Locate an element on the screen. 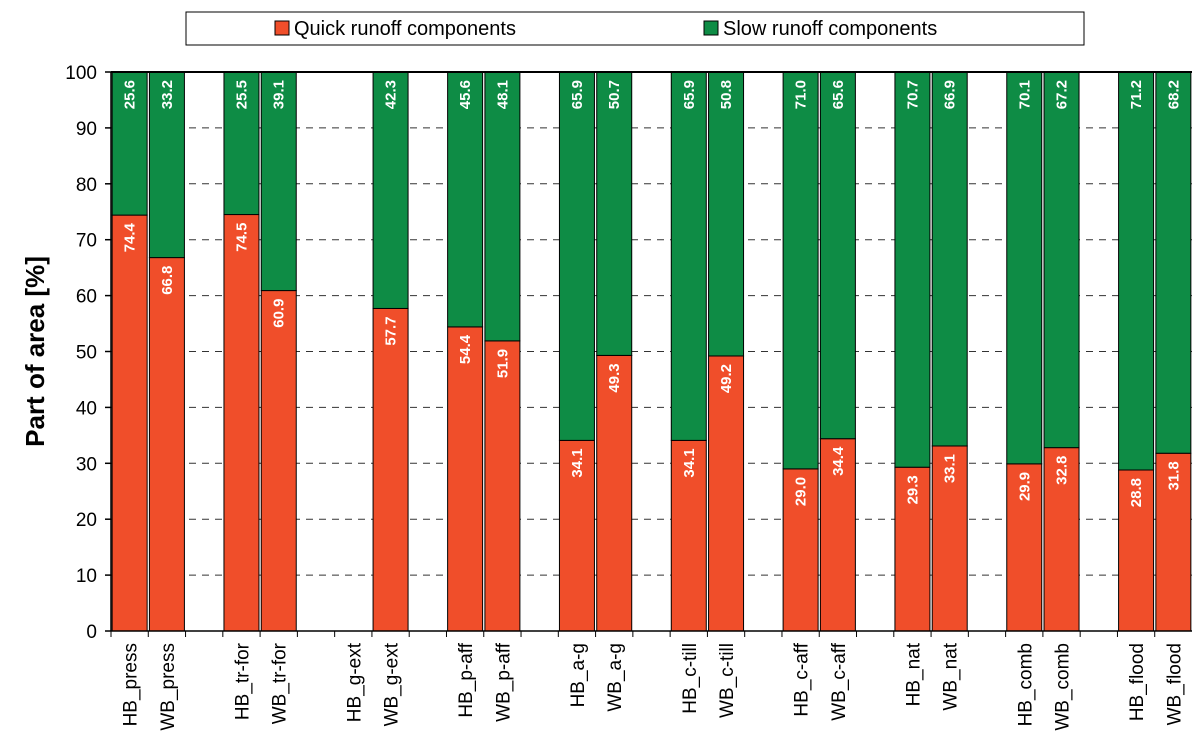  data-label-quick: 57.7 is located at coordinates (391, 330).